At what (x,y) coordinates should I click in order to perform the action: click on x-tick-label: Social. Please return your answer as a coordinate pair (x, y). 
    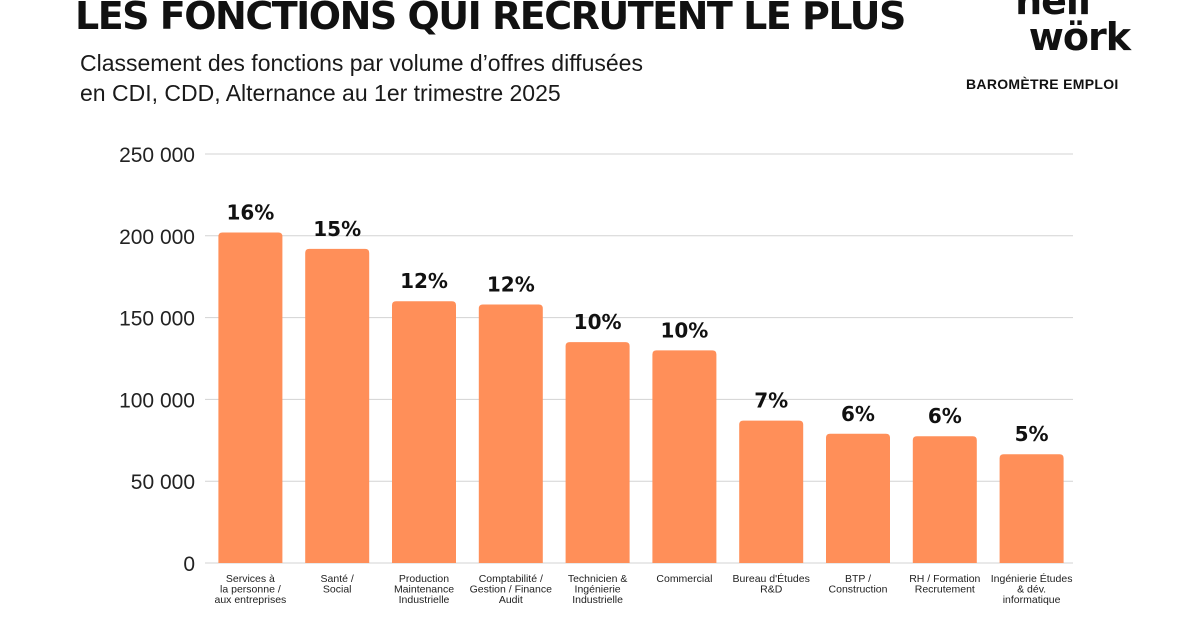
    Looking at the image, I should click on (337, 590).